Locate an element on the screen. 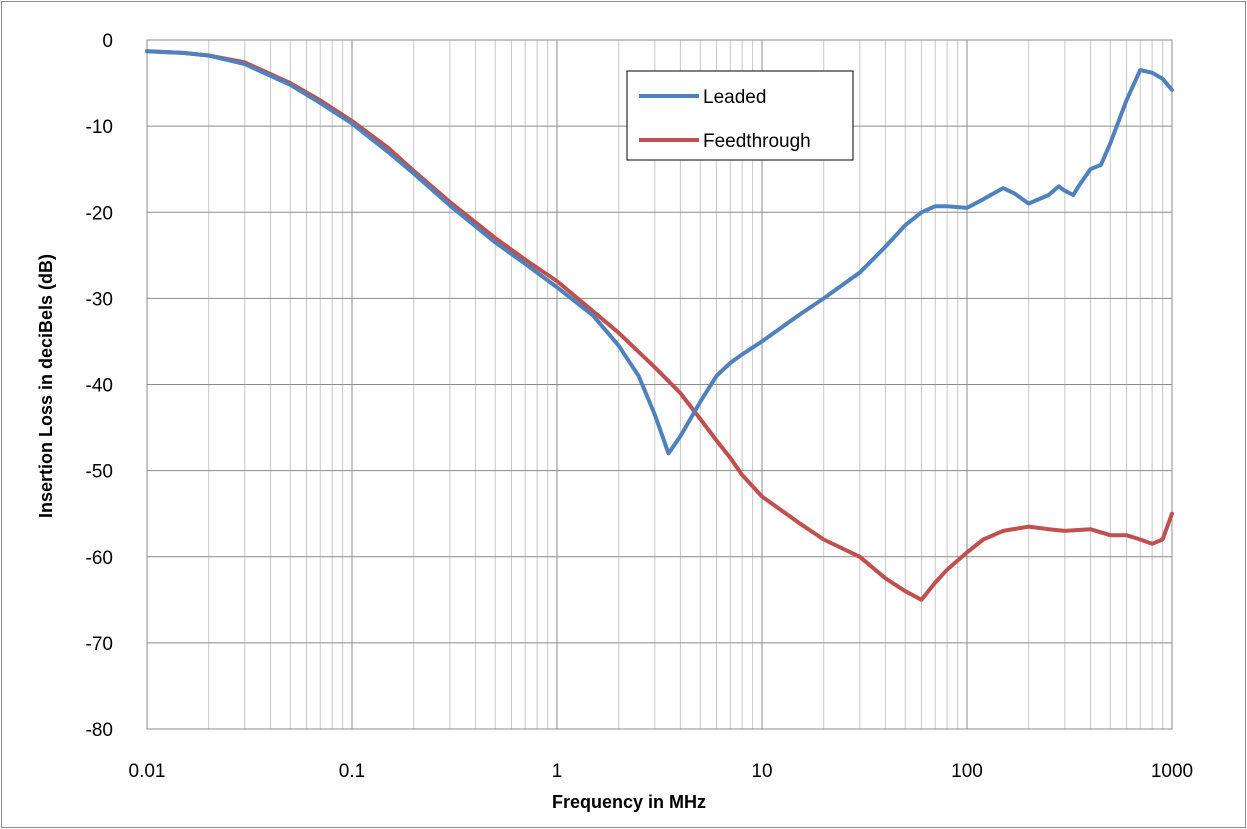 This screenshot has height=829, width=1247. x-axis-tick-labels: 0.01 0.1 1 10 100 1000 is located at coordinates (661, 771).